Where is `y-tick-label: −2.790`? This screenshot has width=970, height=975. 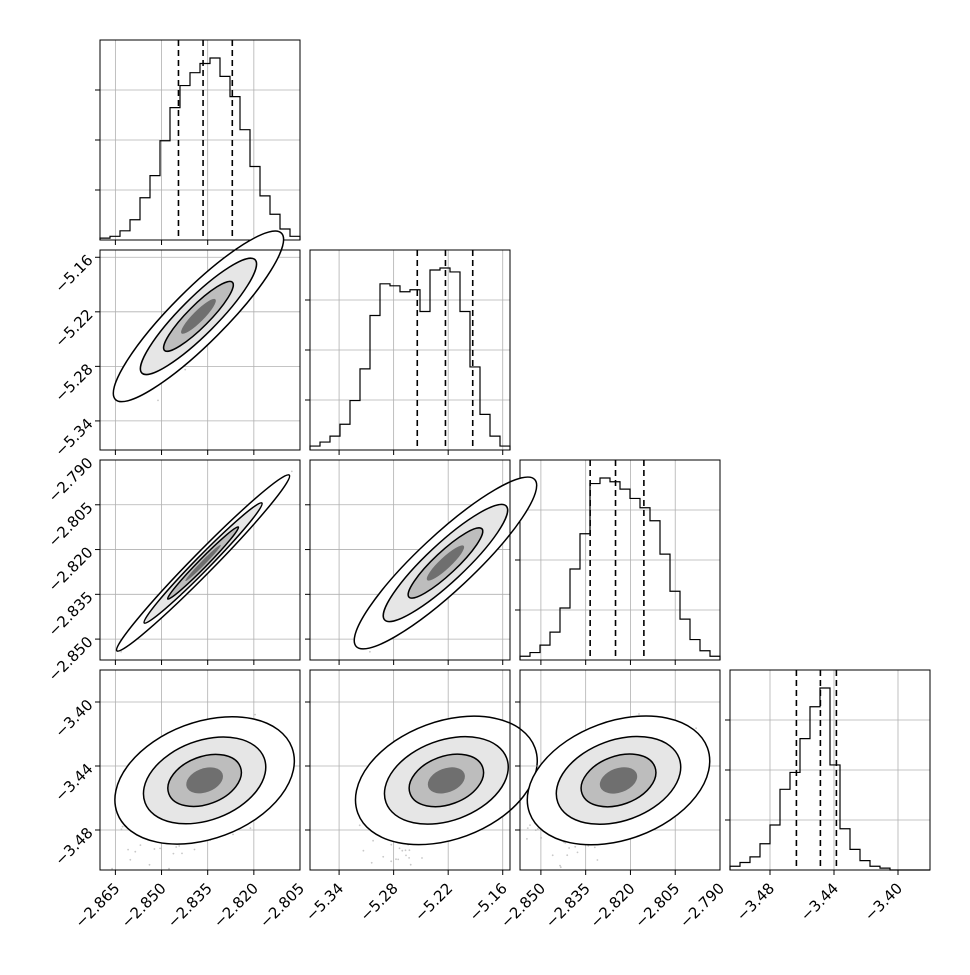 y-tick-label: −2.790 is located at coordinates (71, 480).